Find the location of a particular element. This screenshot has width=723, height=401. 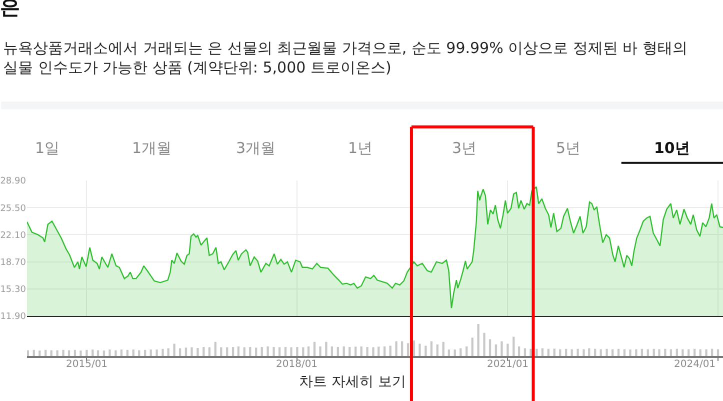

x-tick-label: 2018/01 is located at coordinates (297, 364).